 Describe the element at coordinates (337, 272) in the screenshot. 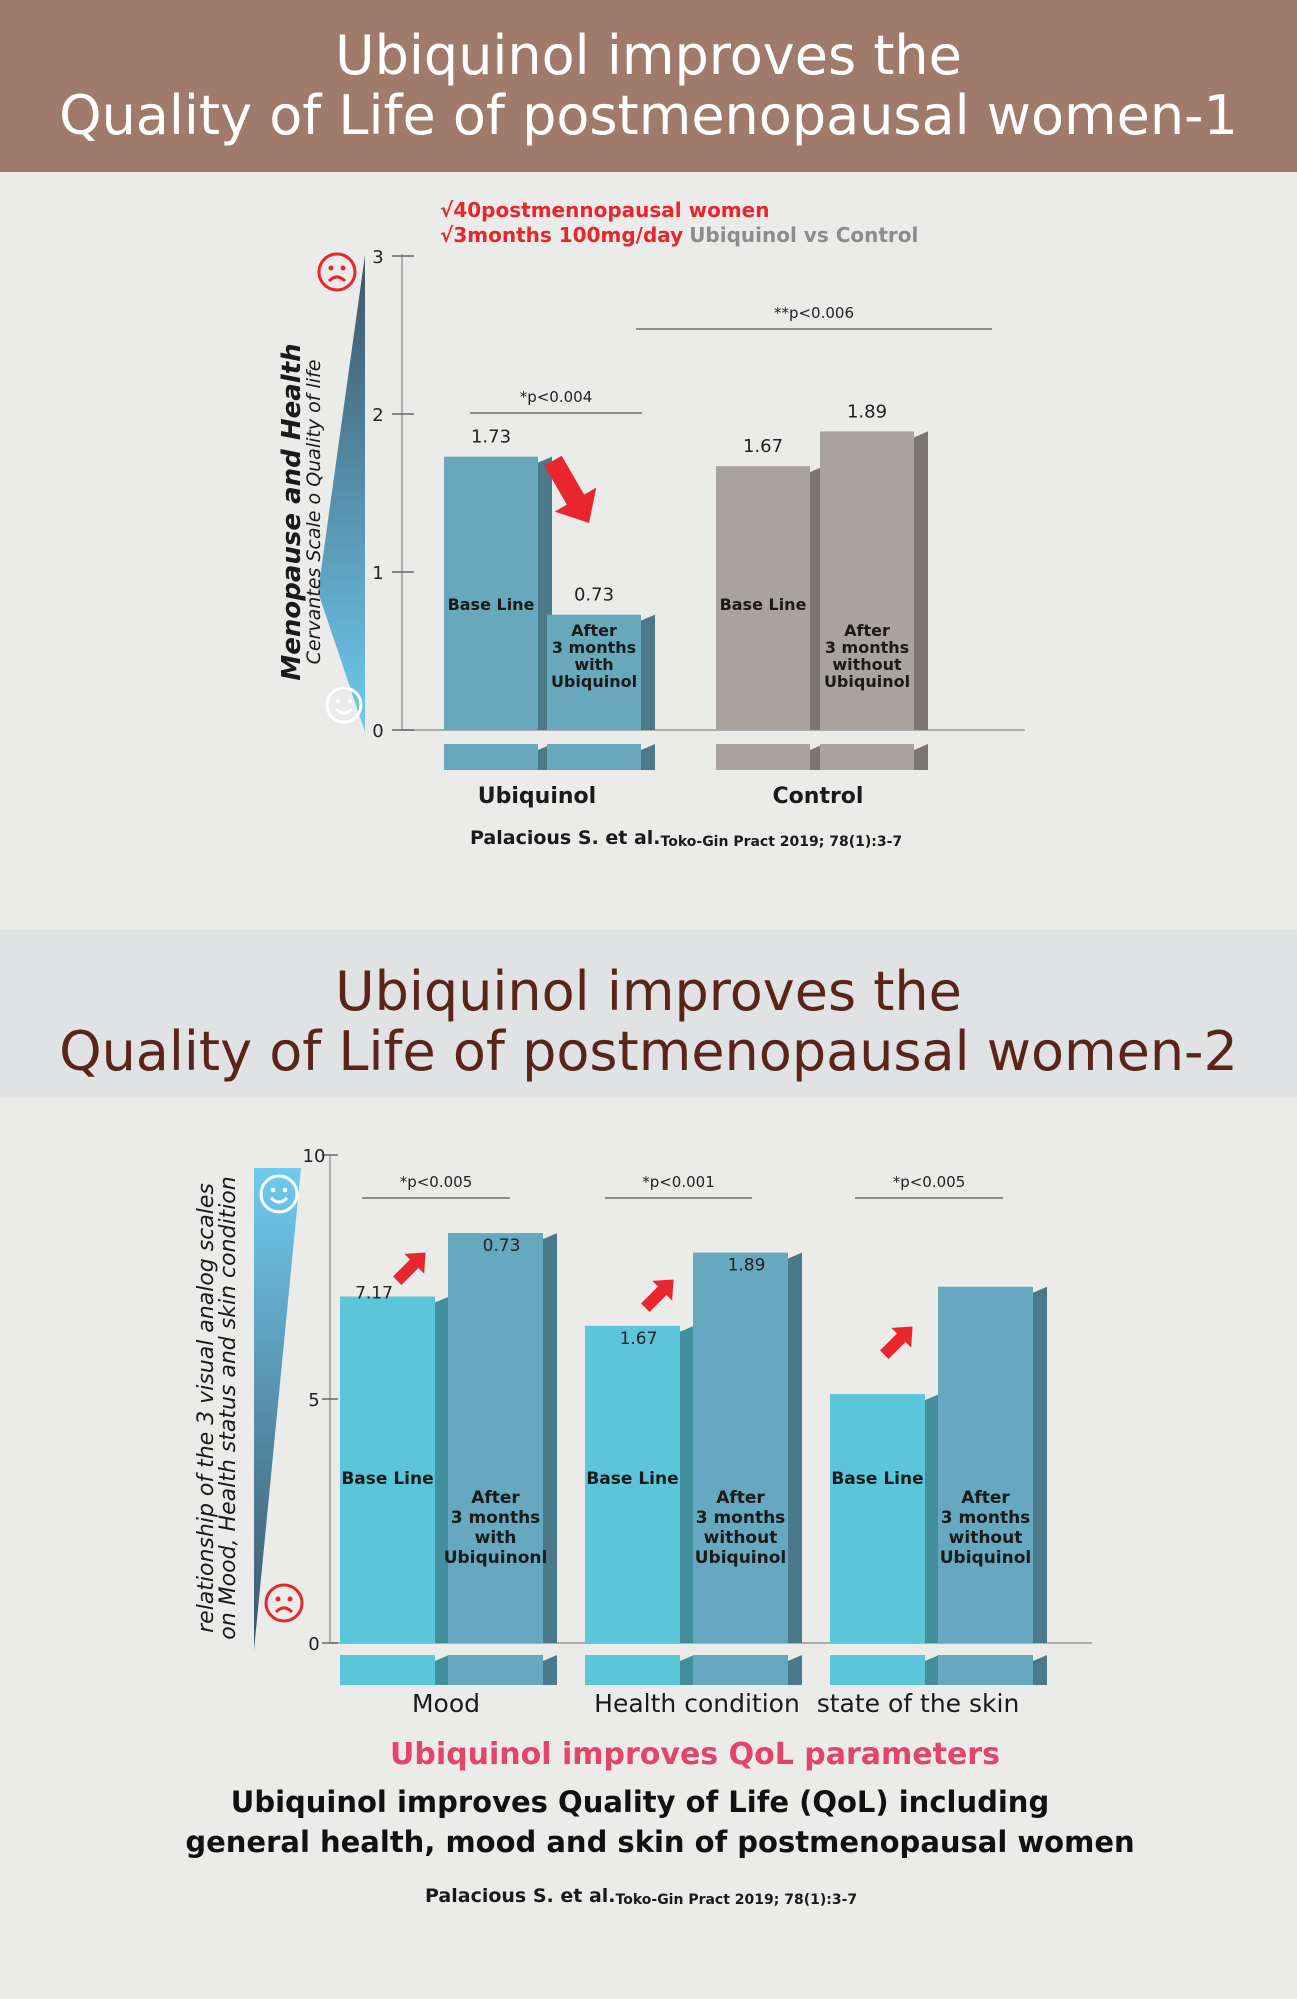

I see `sad-face-icon` at that location.